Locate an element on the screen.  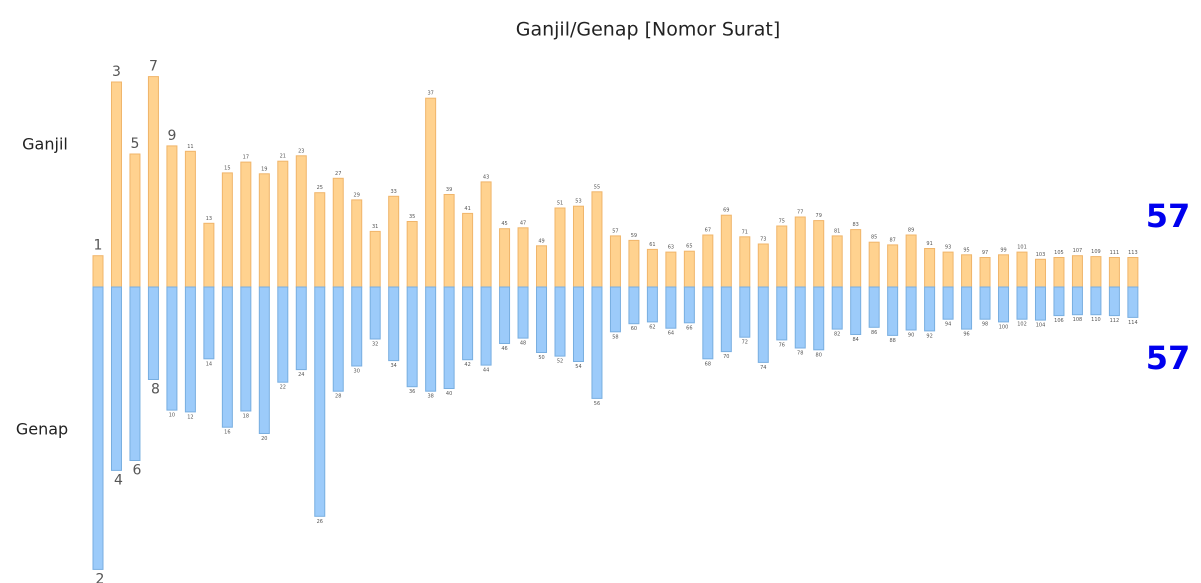
bar-label: 82 is located at coordinates (837, 335).